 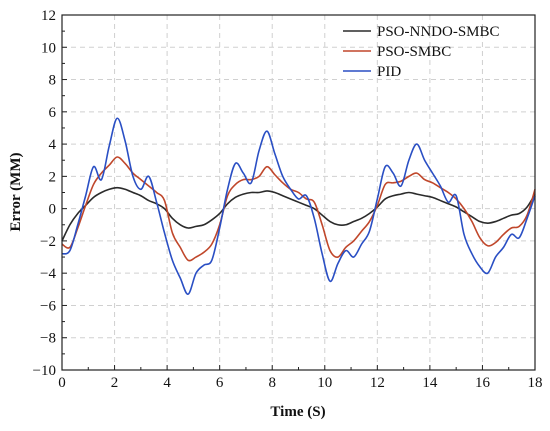 I want to click on legend-label-pso-smbc: PSO-SMBC, so click(x=414, y=52).